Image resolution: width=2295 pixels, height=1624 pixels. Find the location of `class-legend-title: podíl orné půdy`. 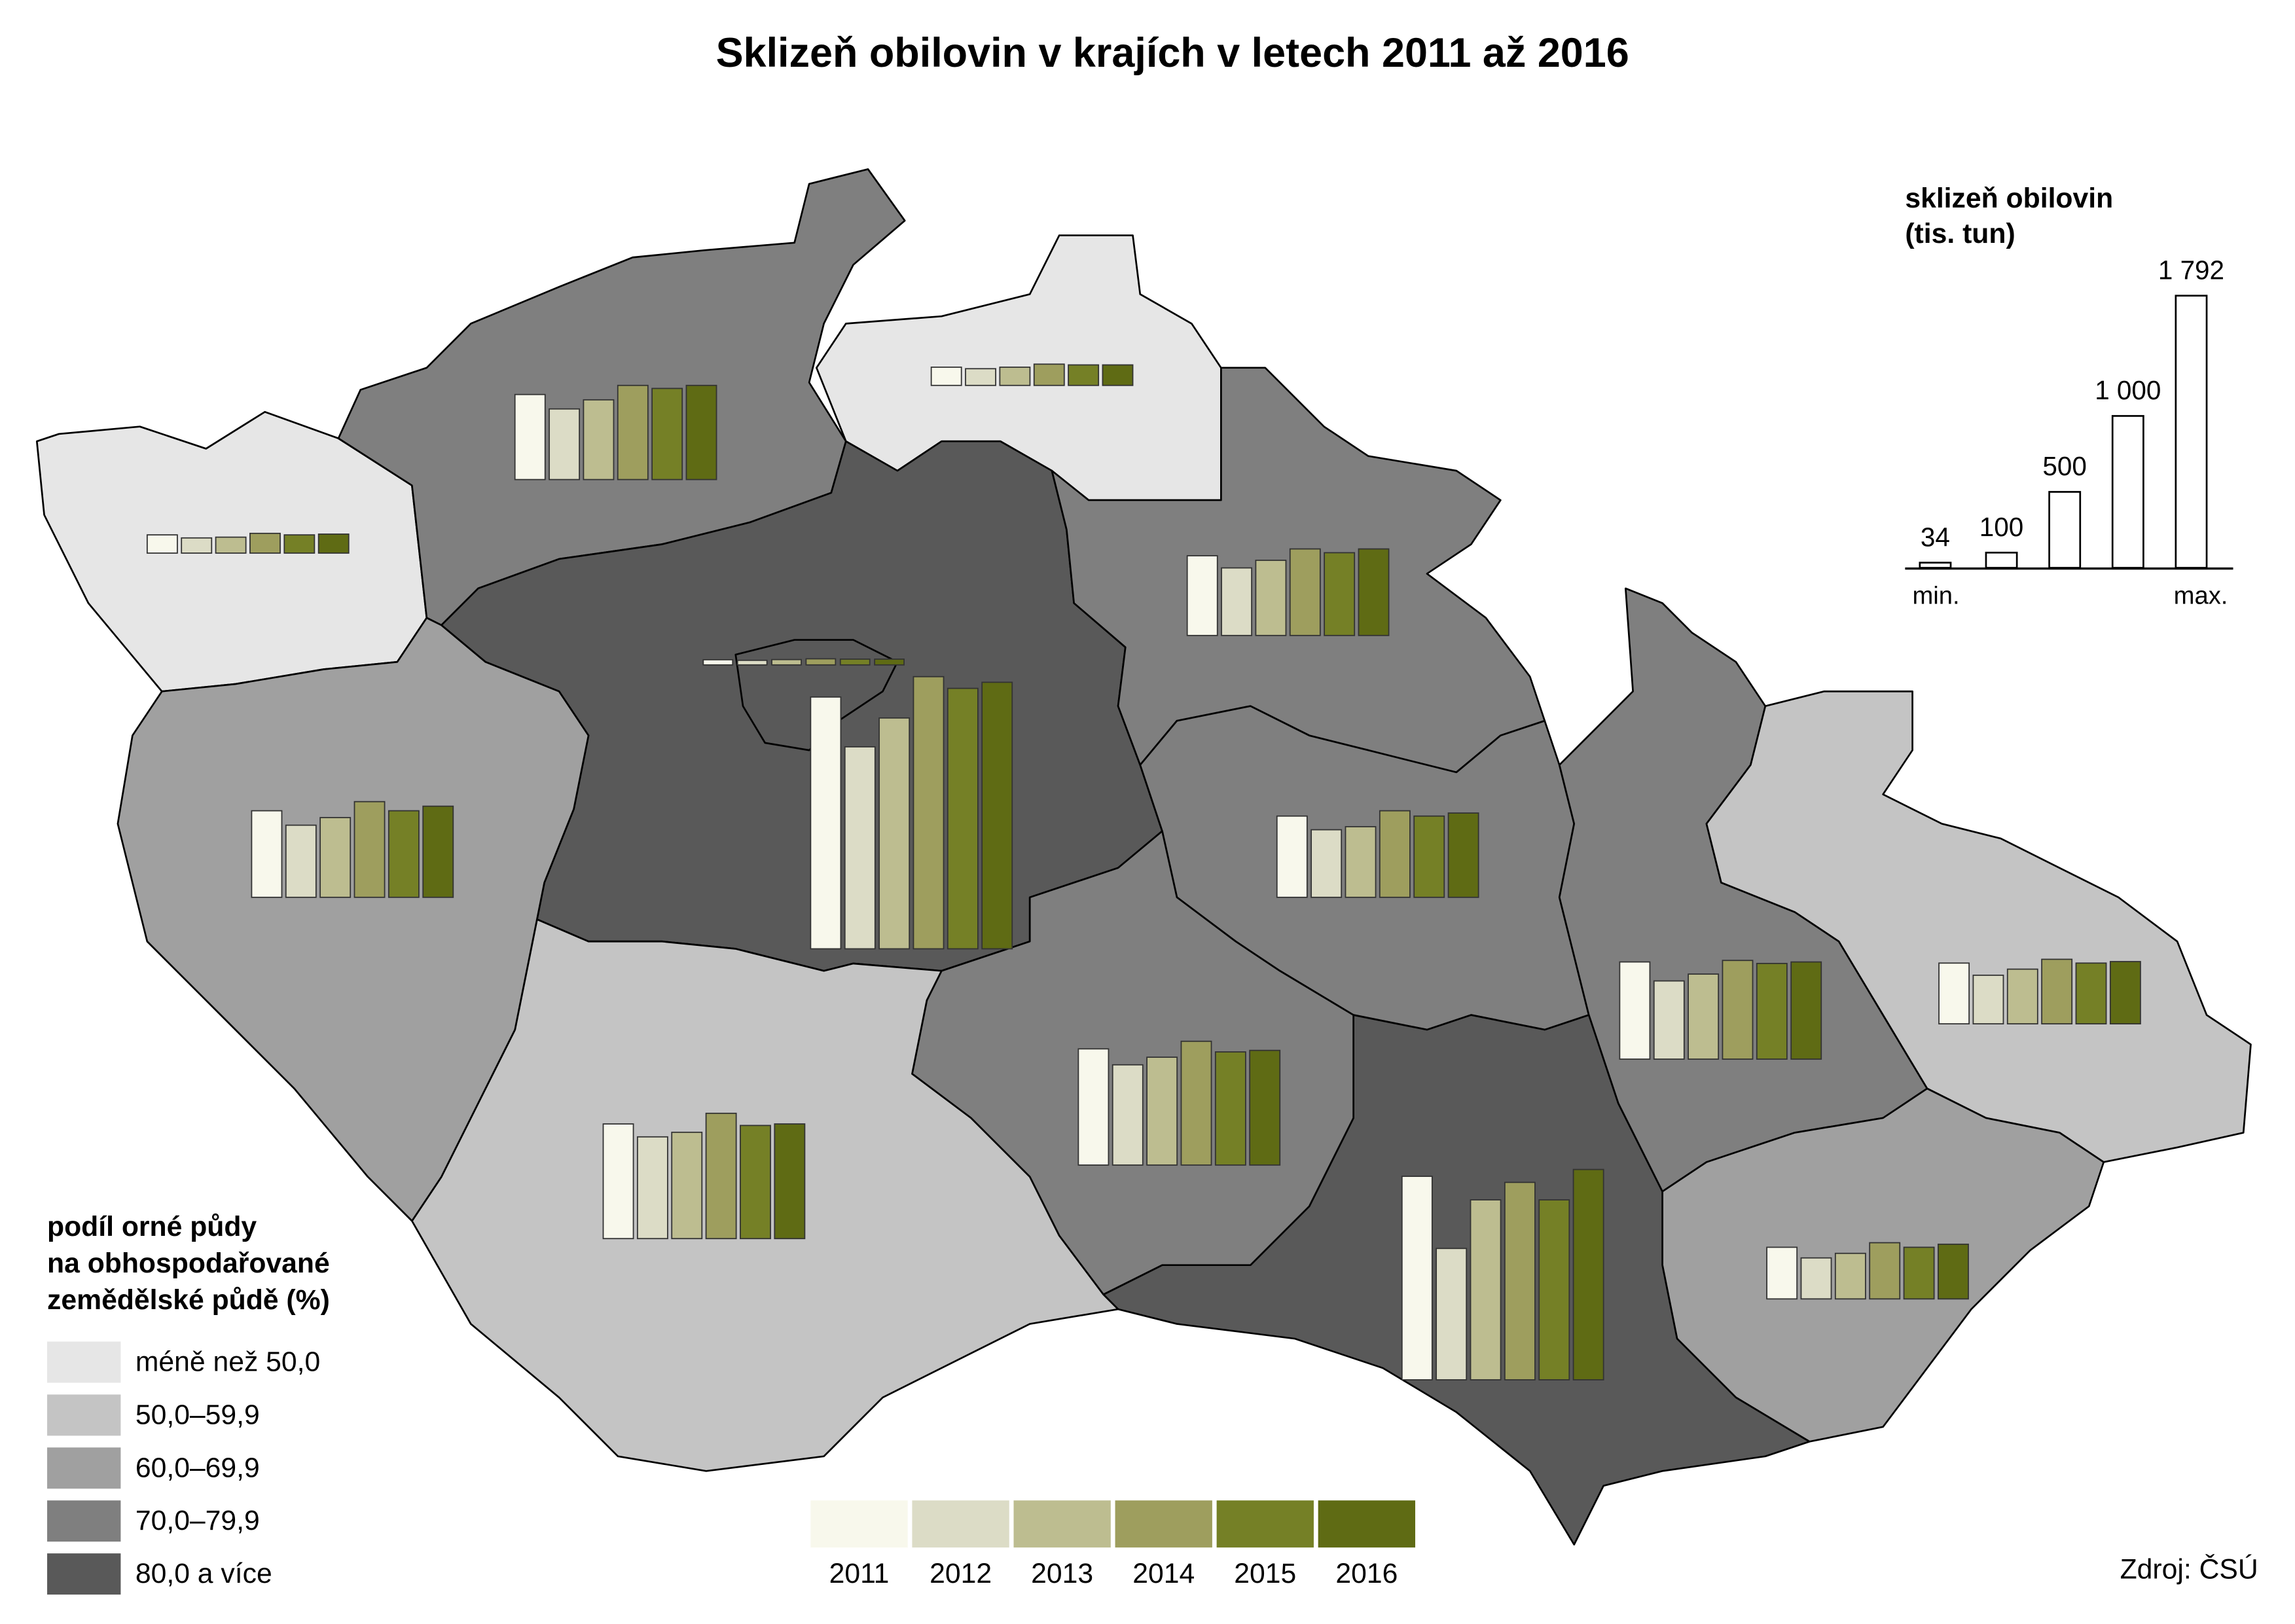

class-legend-title: podíl orné půdy is located at coordinates (152, 1226).